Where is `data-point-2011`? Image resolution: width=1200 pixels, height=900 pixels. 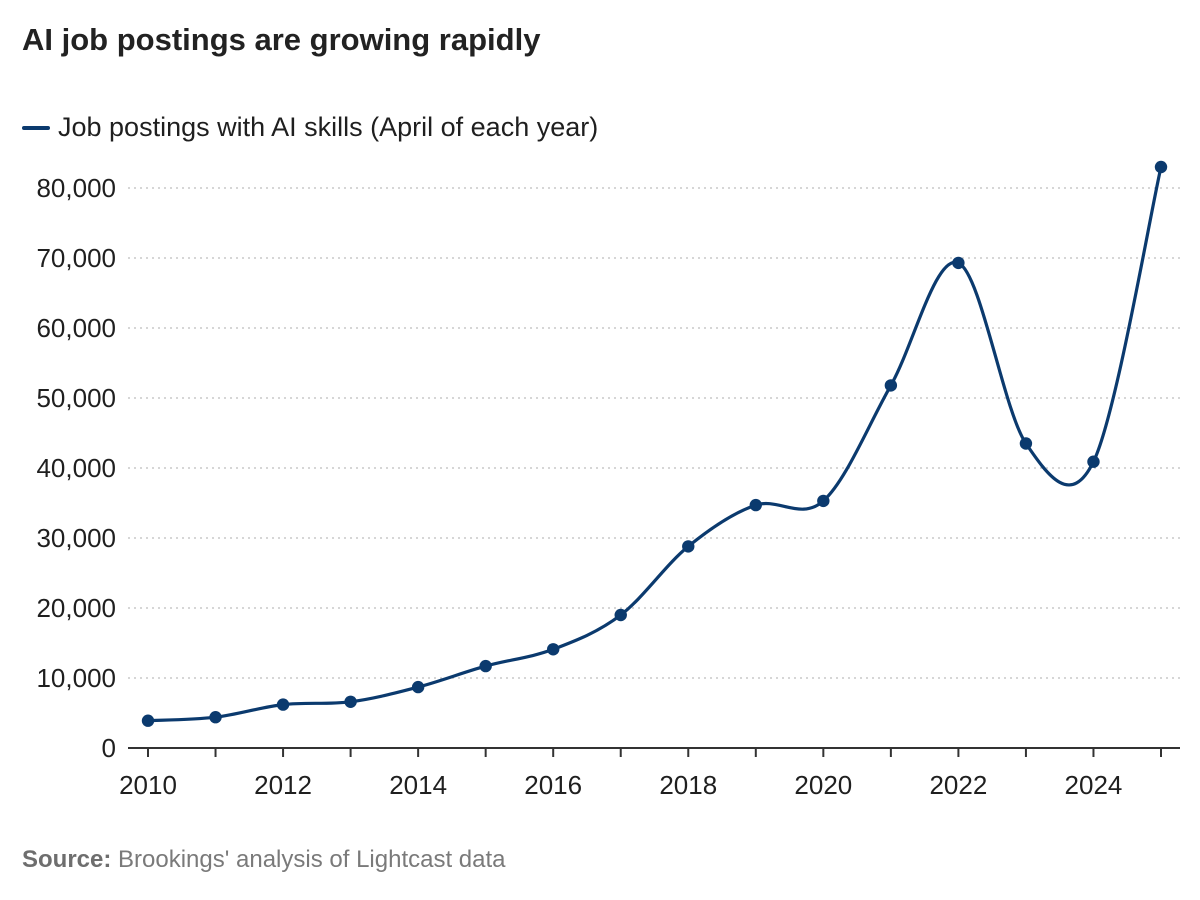 data-point-2011 is located at coordinates (215, 717).